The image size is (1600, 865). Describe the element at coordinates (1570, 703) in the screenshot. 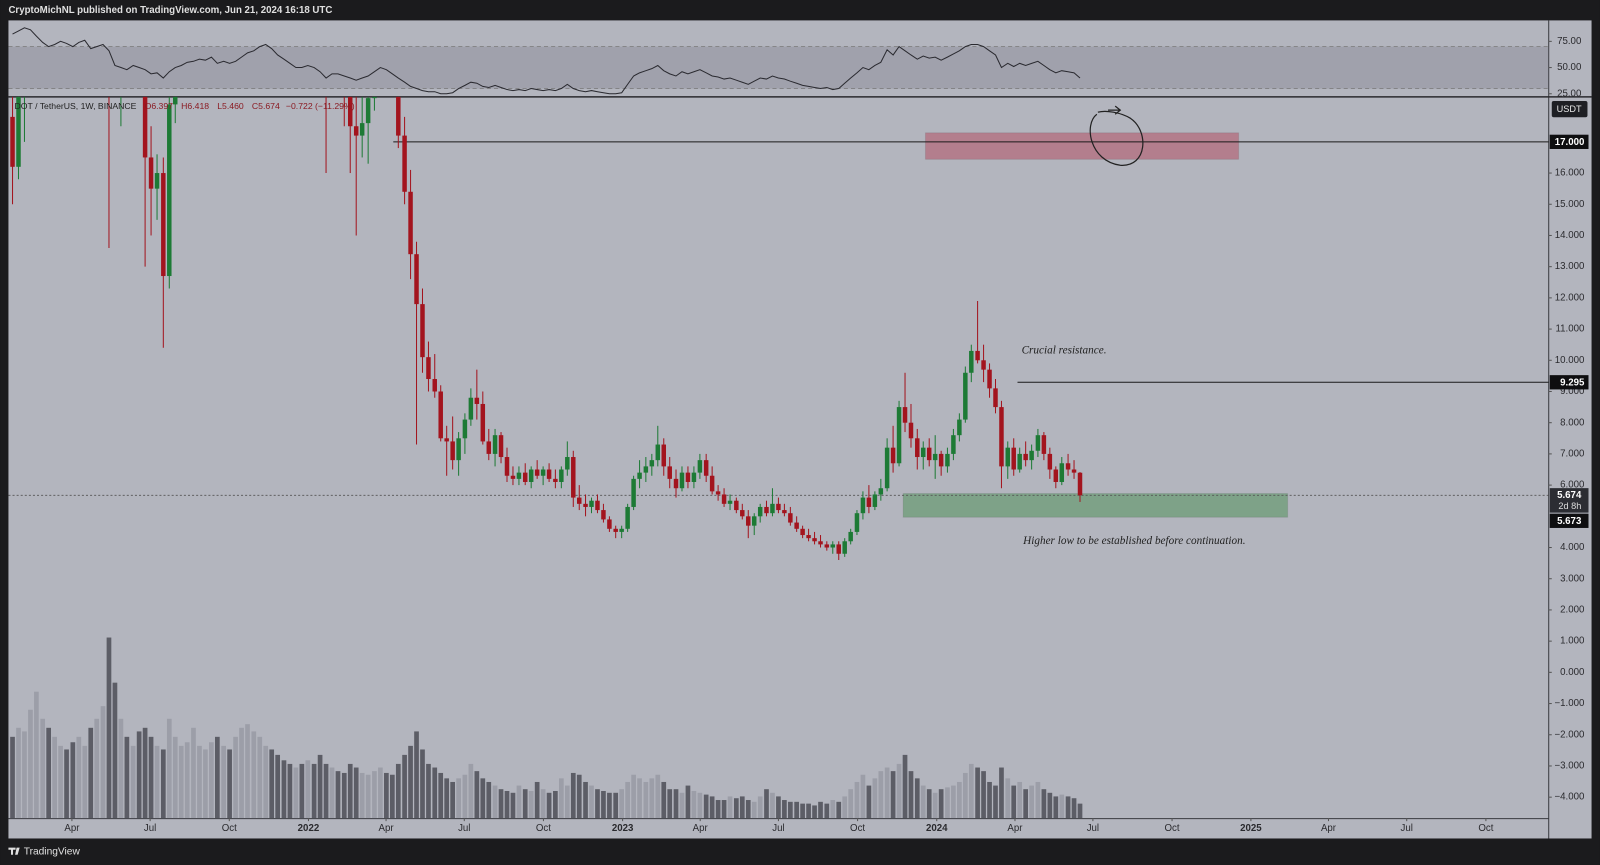

I see `y-tick-label: −1.000` at that location.